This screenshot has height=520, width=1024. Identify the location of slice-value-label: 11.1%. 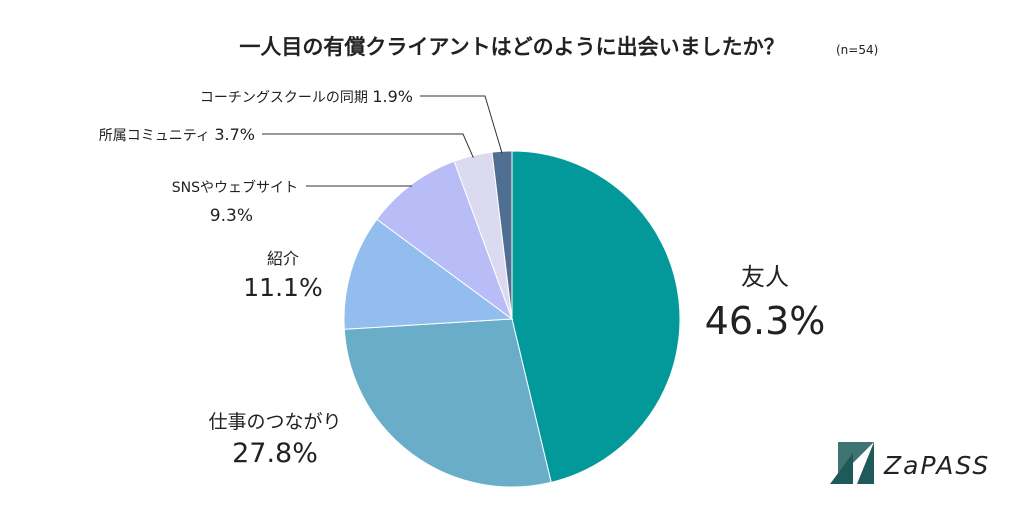
(282, 287).